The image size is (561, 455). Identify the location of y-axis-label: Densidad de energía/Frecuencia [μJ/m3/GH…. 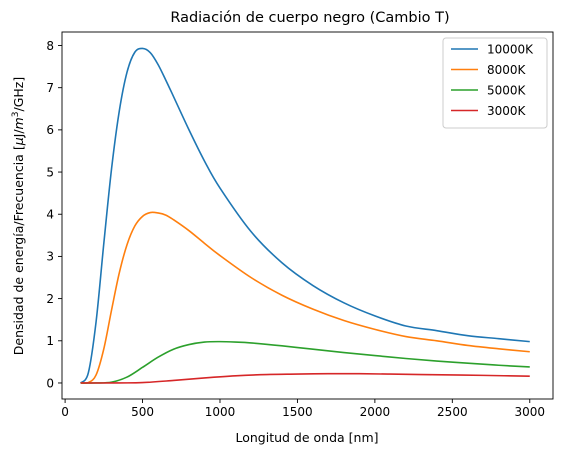
(18, 216).